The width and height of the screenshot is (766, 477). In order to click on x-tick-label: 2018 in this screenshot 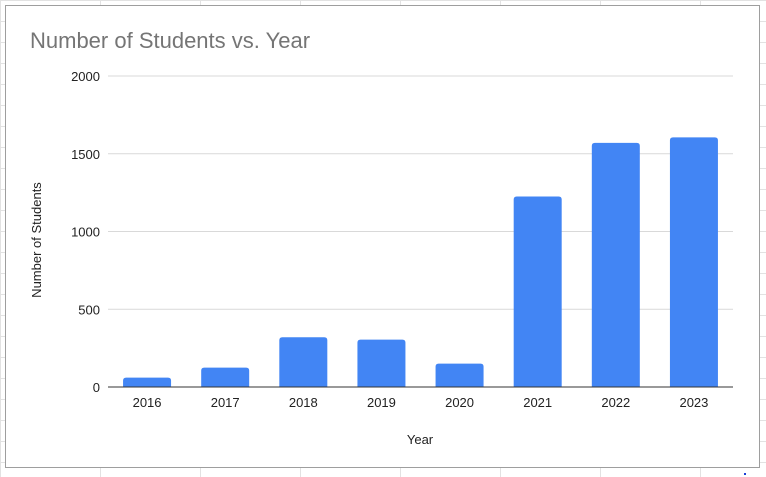, I will do `click(303, 402)`.